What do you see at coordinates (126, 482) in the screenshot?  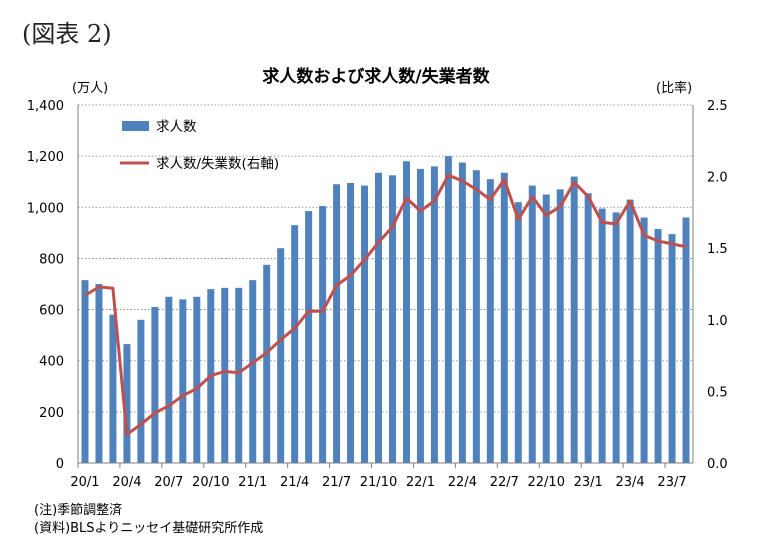 I see `x-tick-label: 20/4` at bounding box center [126, 482].